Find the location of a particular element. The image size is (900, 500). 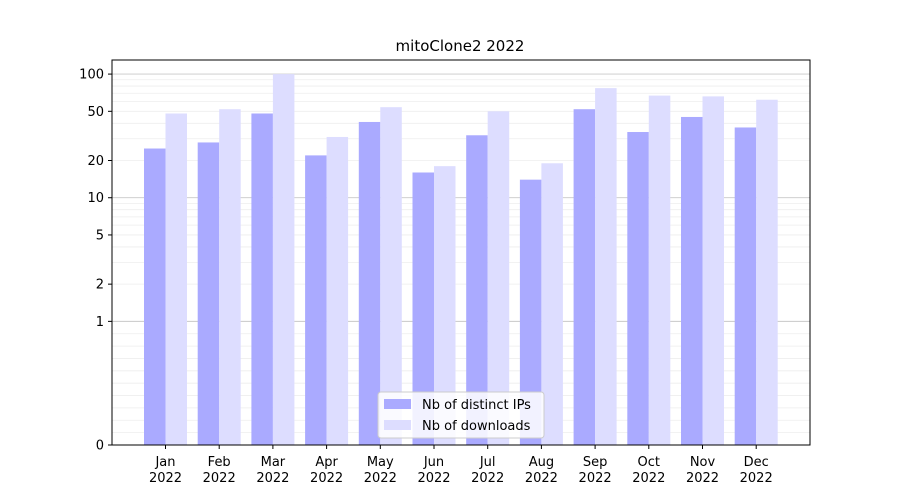

x-tick-label-month: Oct is located at coordinates (649, 462).